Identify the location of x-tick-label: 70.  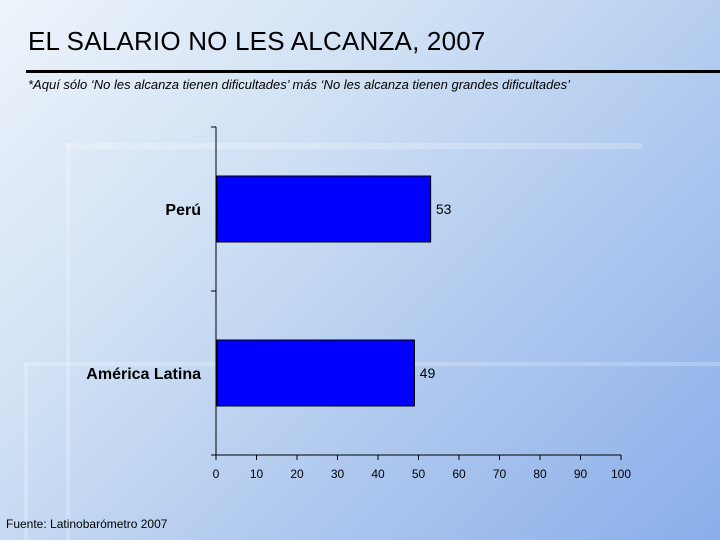
(500, 474).